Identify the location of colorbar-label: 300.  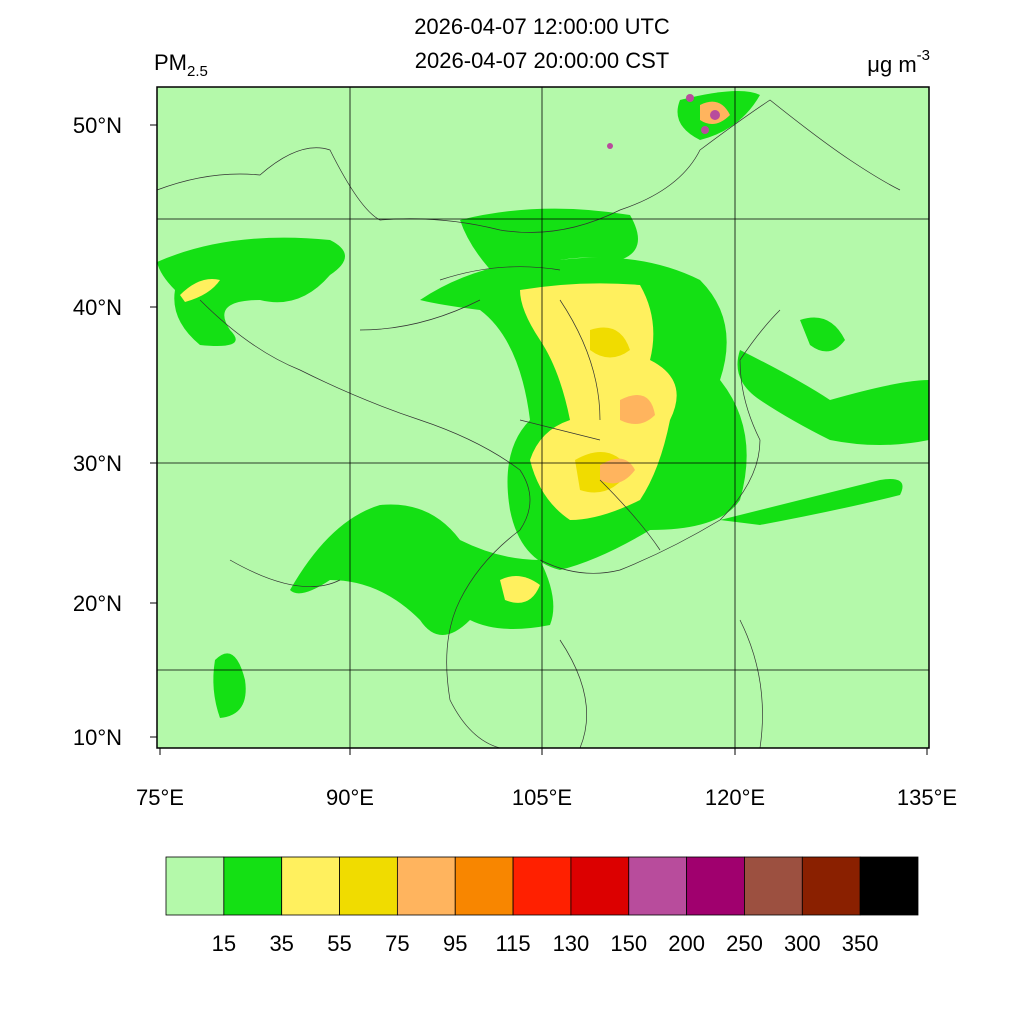
(802, 943).